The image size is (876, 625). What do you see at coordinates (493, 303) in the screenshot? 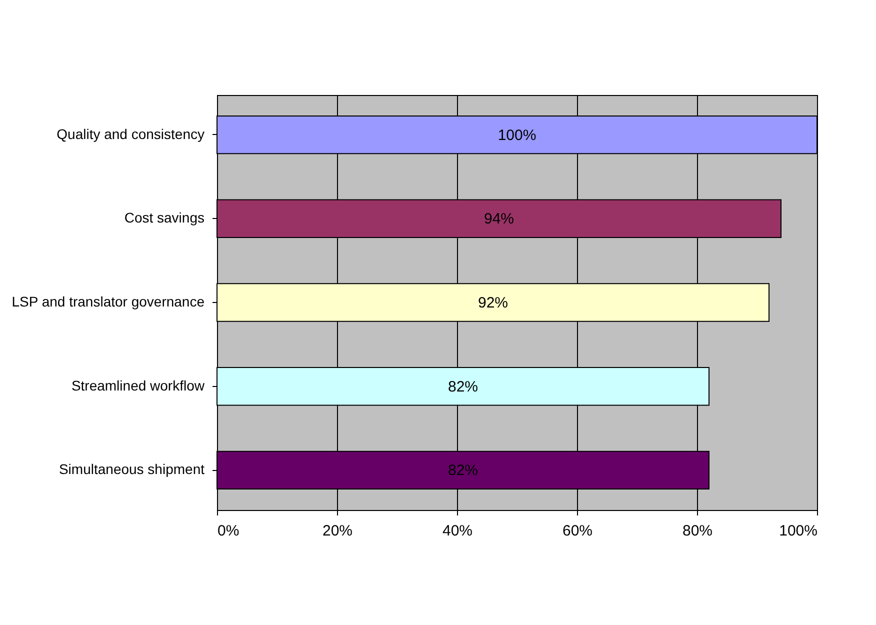
I see `data-label: 92%` at bounding box center [493, 303].